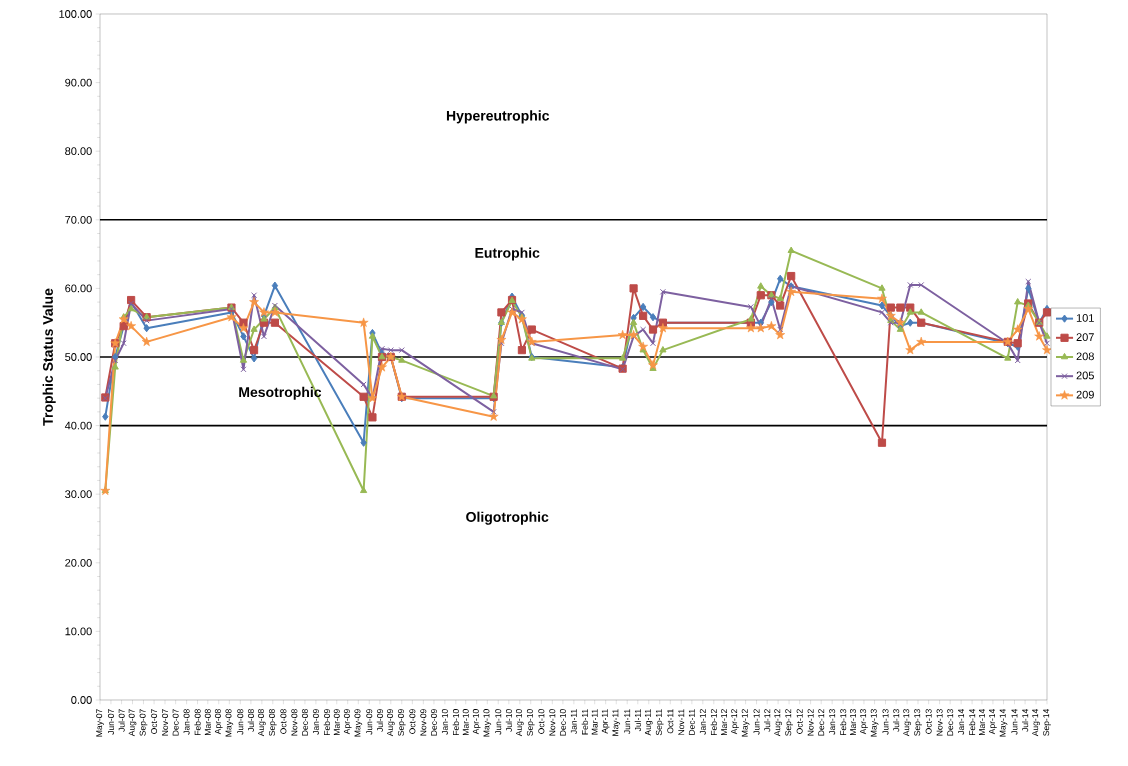  What do you see at coordinates (110, 722) in the screenshot?
I see `x-tick-label: Jun-07` at bounding box center [110, 722].